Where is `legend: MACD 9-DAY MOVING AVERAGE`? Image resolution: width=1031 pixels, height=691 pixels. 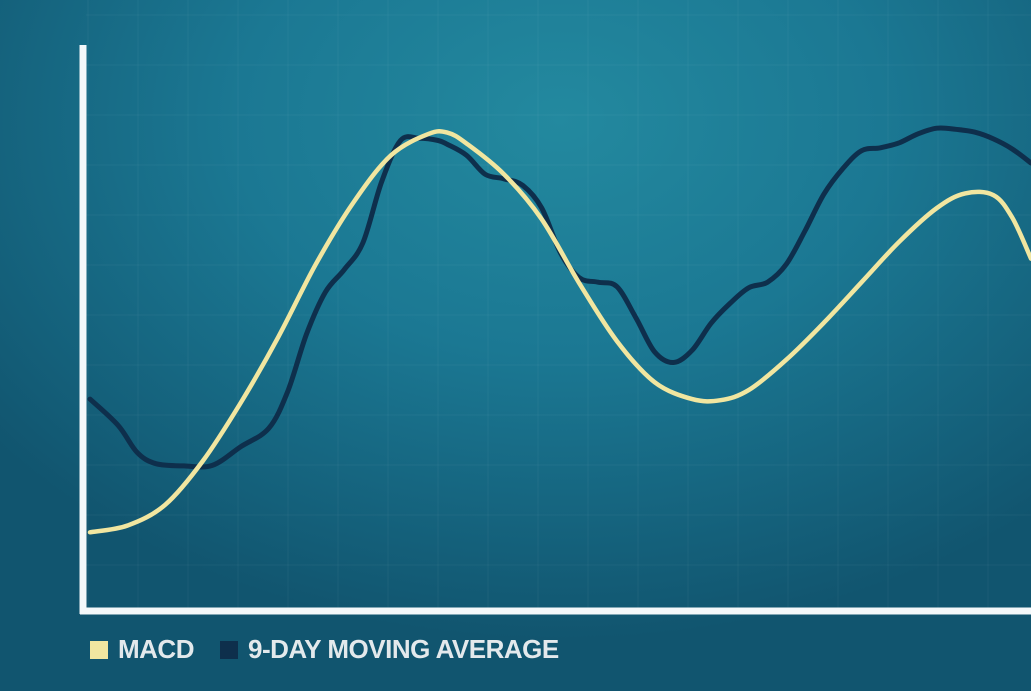
legend: MACD 9-DAY MOVING AVERAGE is located at coordinates (337, 649).